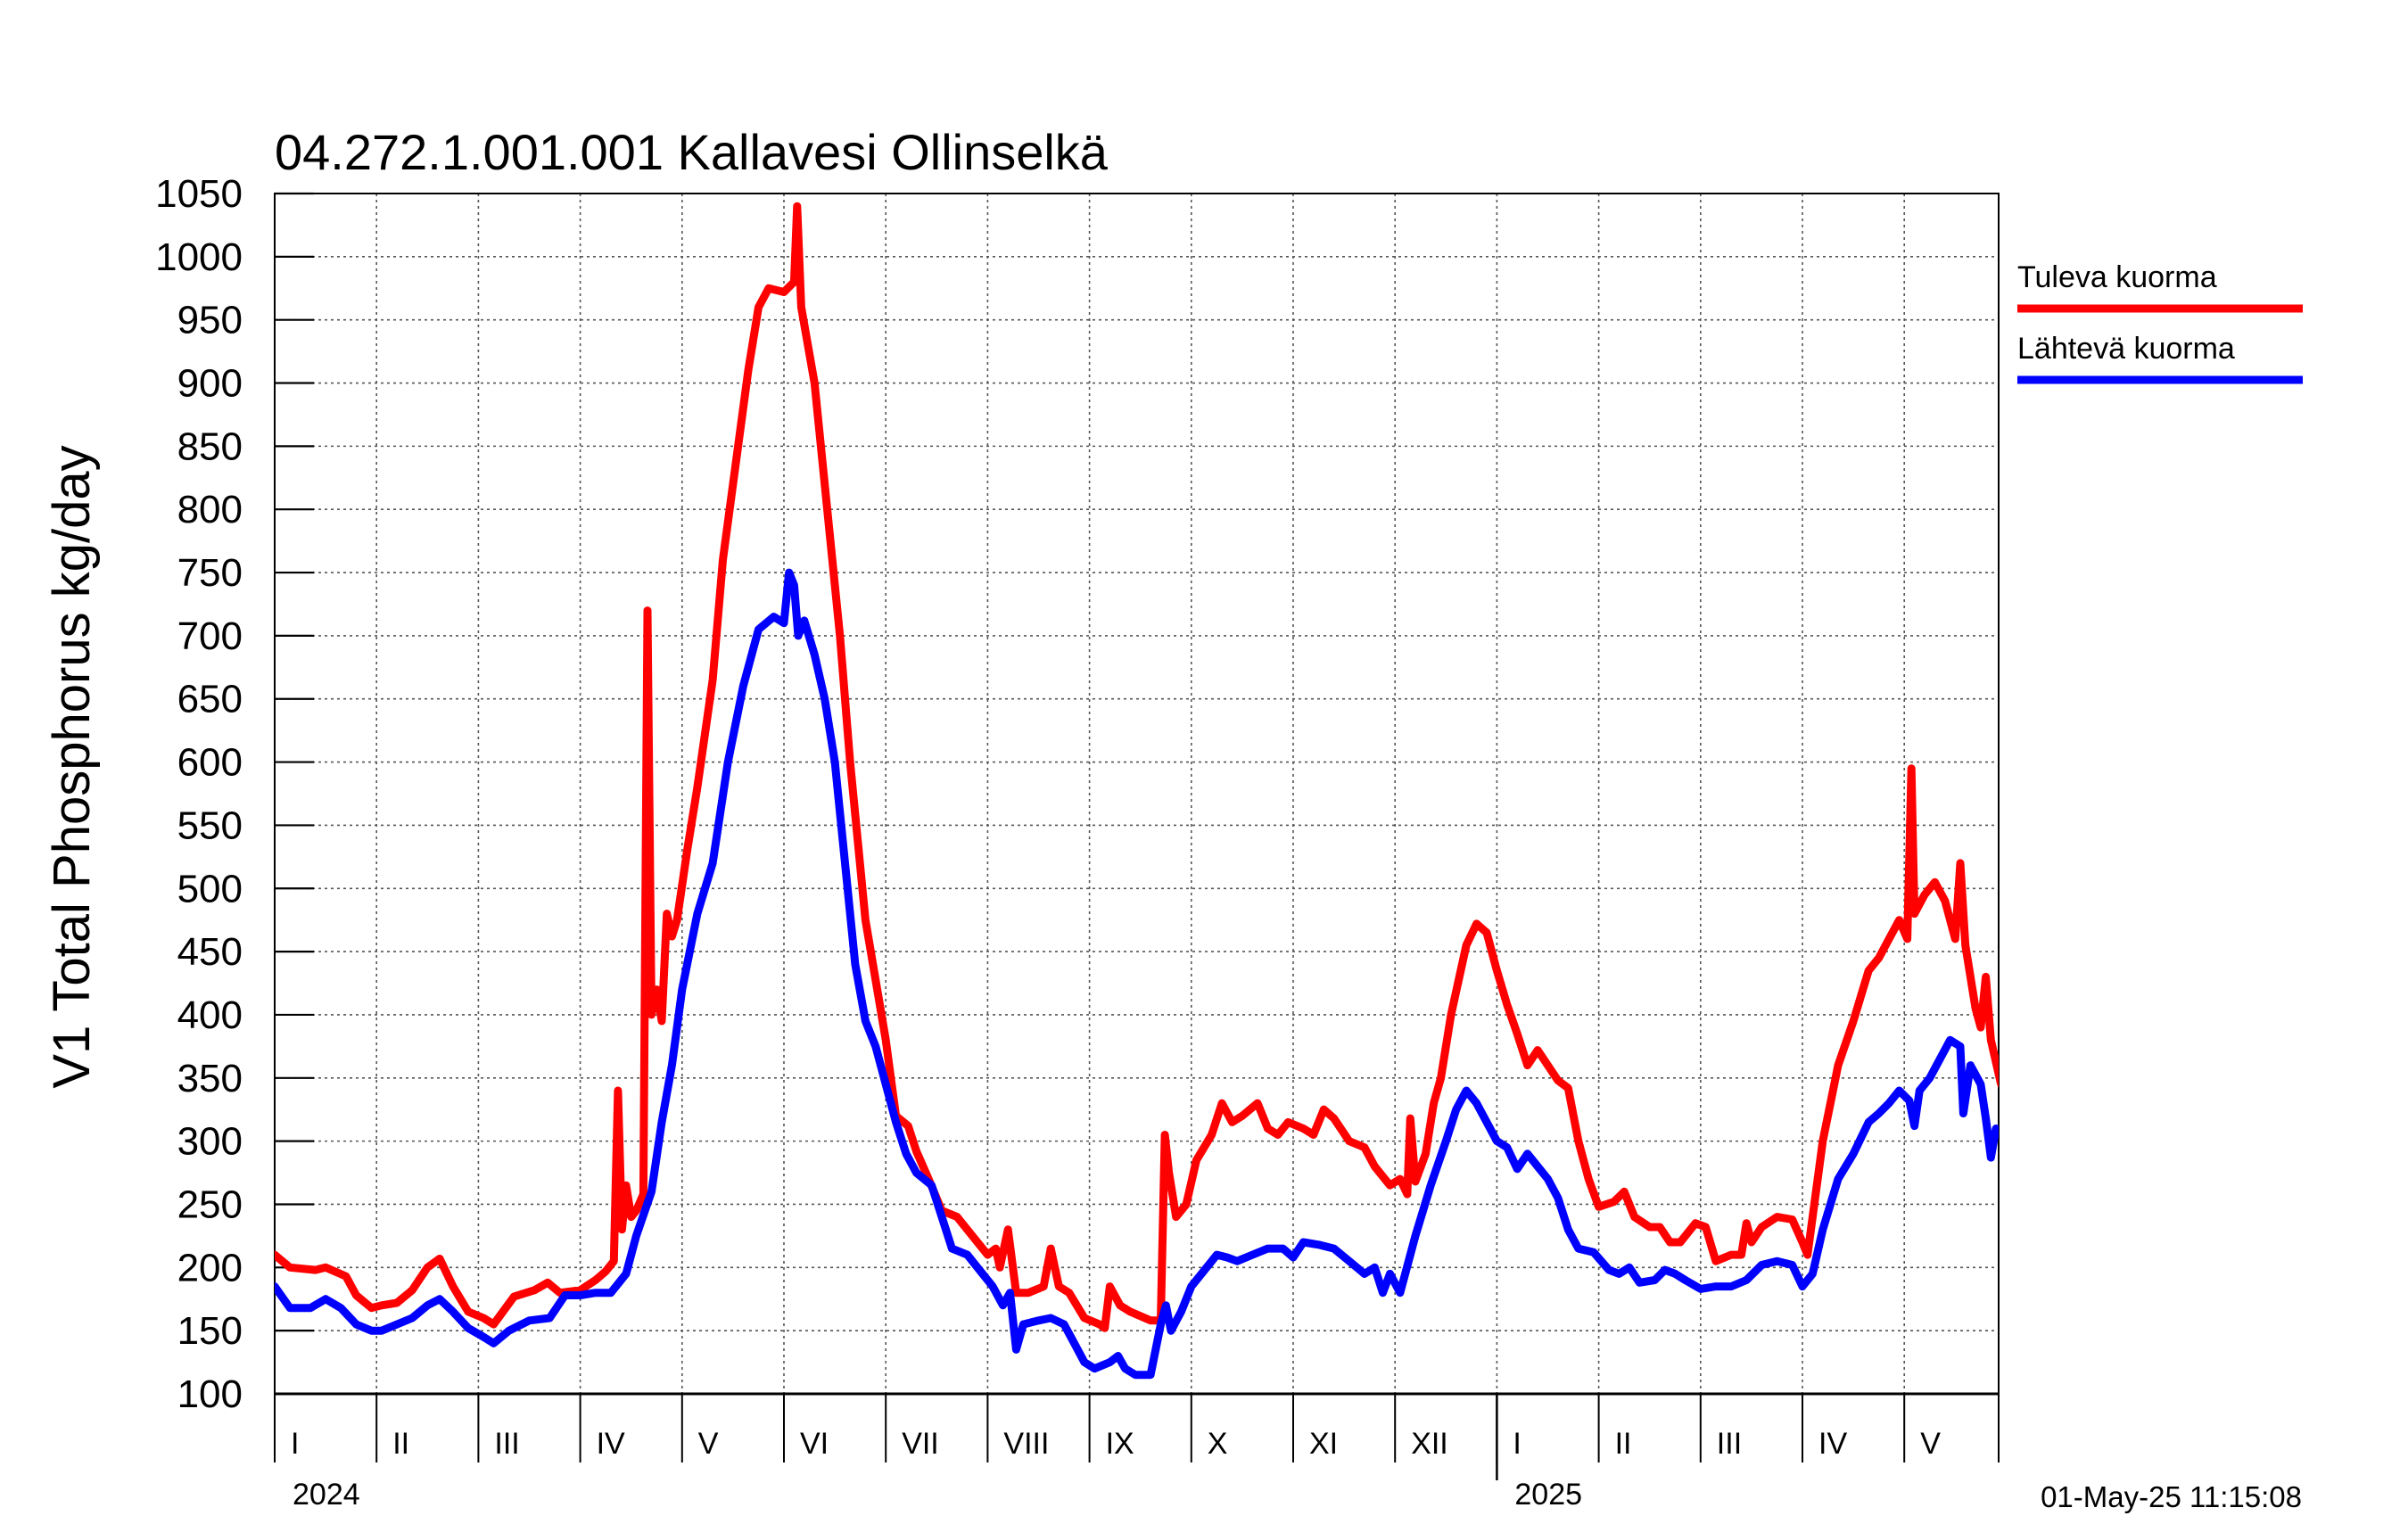 The height and width of the screenshot is (1516, 2408). Describe the element at coordinates (210, 1394) in the screenshot. I see `y-tick-label: 100` at that location.